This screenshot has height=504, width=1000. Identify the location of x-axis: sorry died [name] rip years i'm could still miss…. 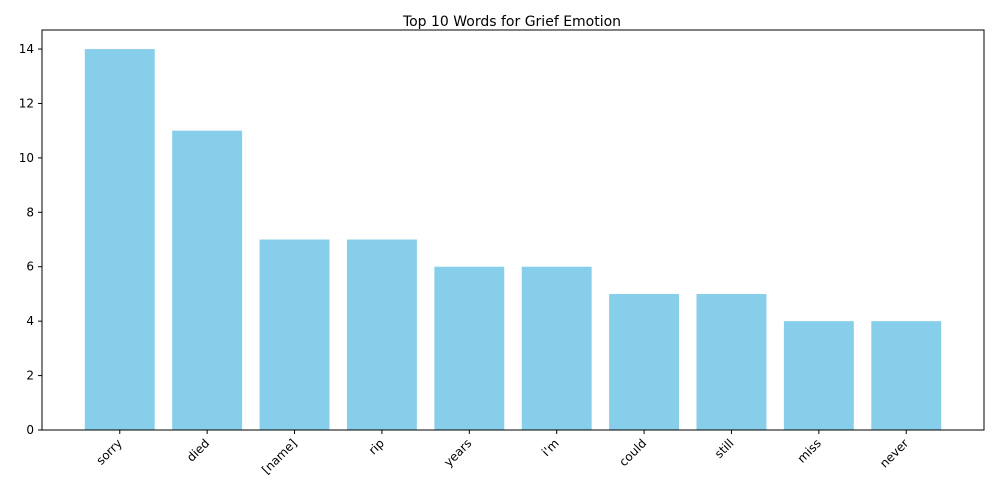
(502, 453).